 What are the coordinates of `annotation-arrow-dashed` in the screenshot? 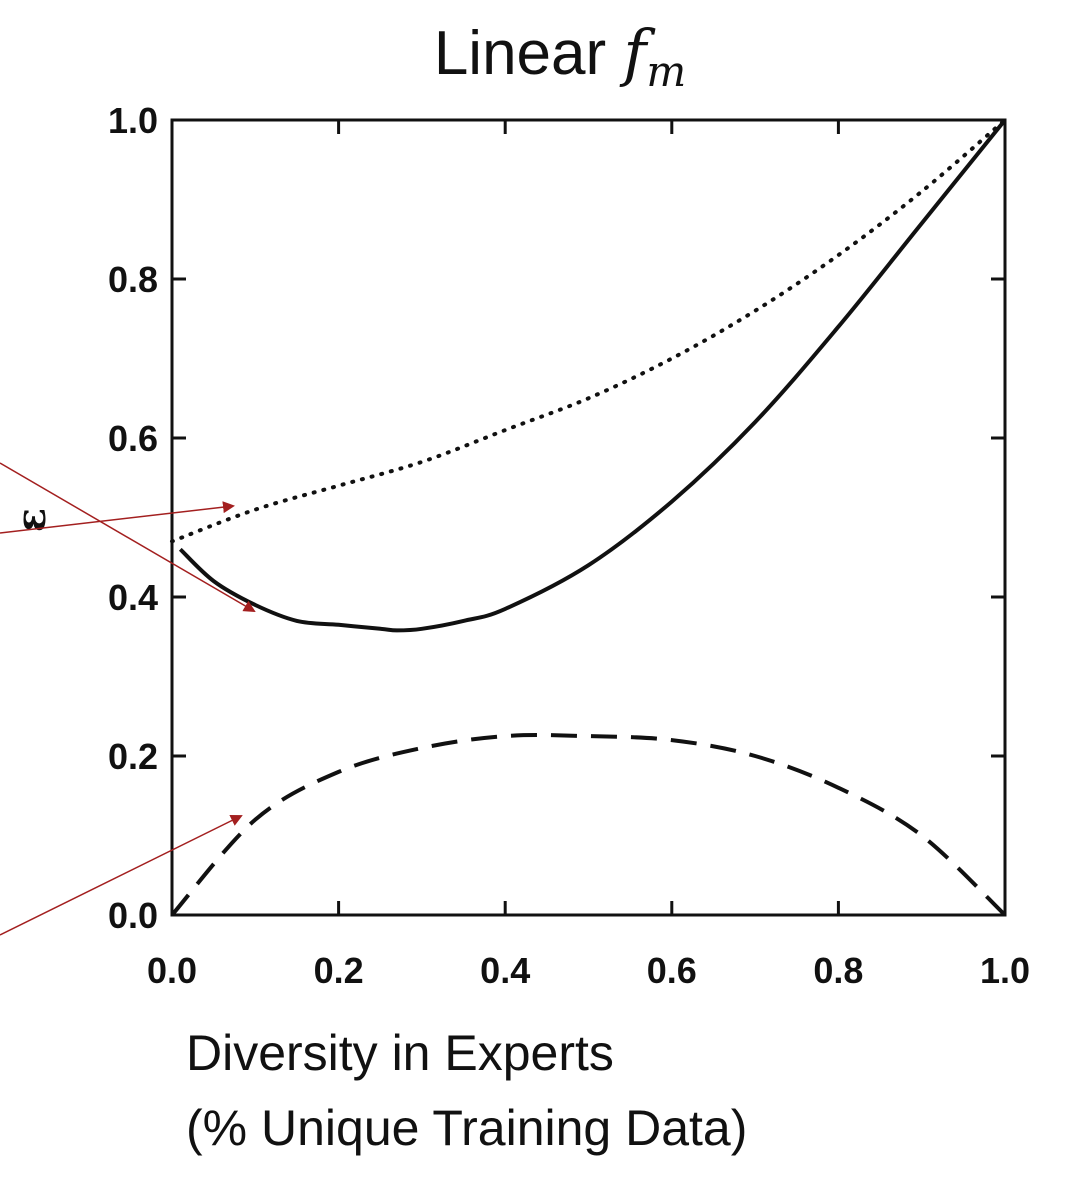 It's located at (121, 875).